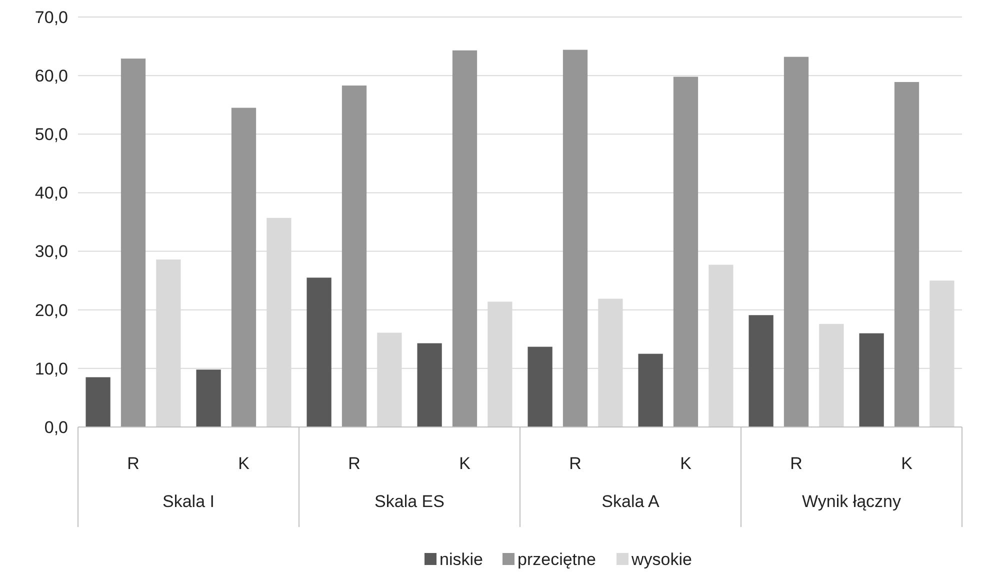 The image size is (989, 576). What do you see at coordinates (56, 427) in the screenshot?
I see `y-tick-label: 0,0` at bounding box center [56, 427].